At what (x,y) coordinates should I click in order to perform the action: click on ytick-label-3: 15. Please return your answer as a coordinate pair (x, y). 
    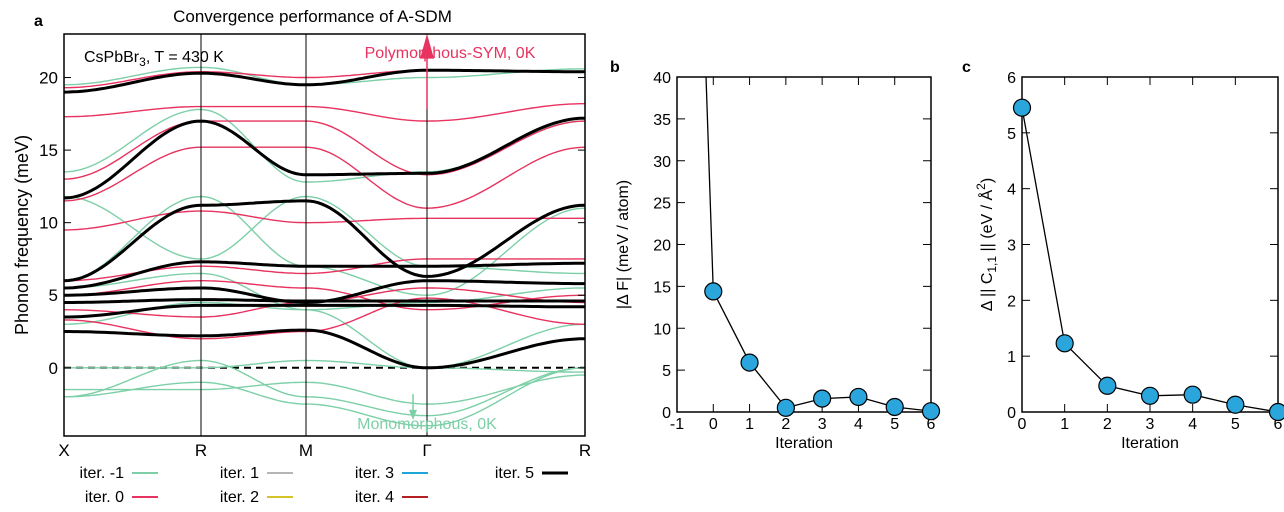
    Looking at the image, I should click on (662, 287).